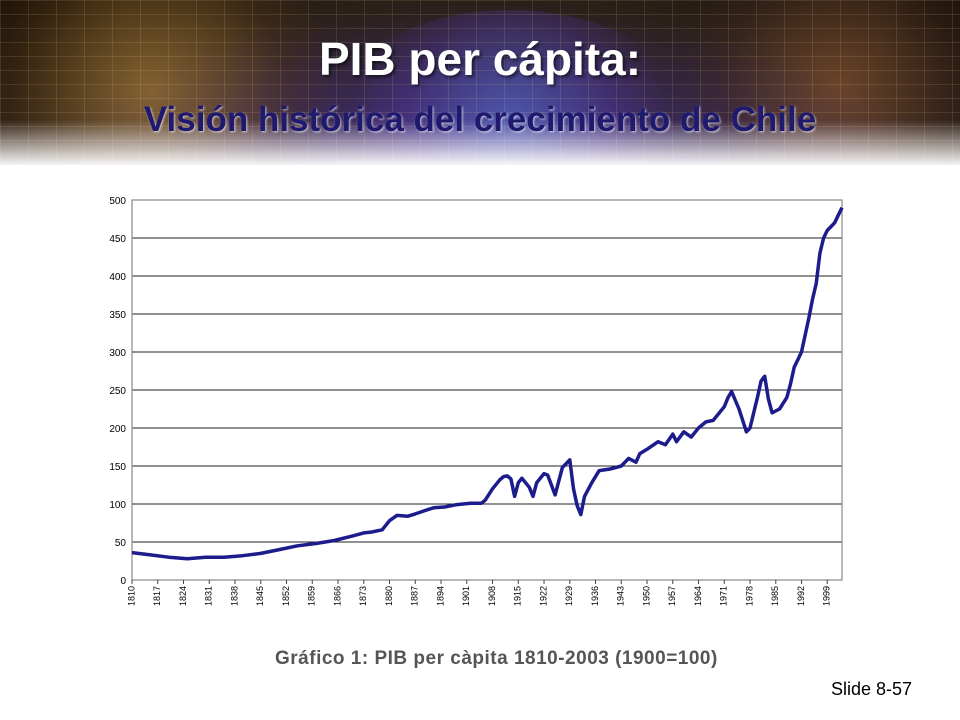  Describe the element at coordinates (117, 429) in the screenshot. I see `y-tick-label: 200` at that location.